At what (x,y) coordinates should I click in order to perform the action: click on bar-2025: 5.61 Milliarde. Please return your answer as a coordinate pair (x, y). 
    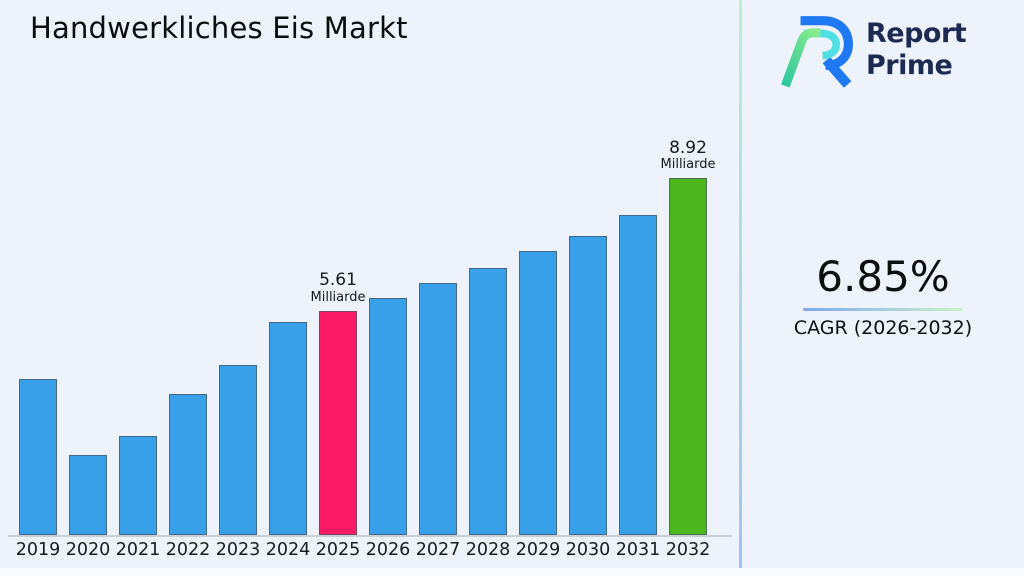
    Looking at the image, I should click on (338, 403).